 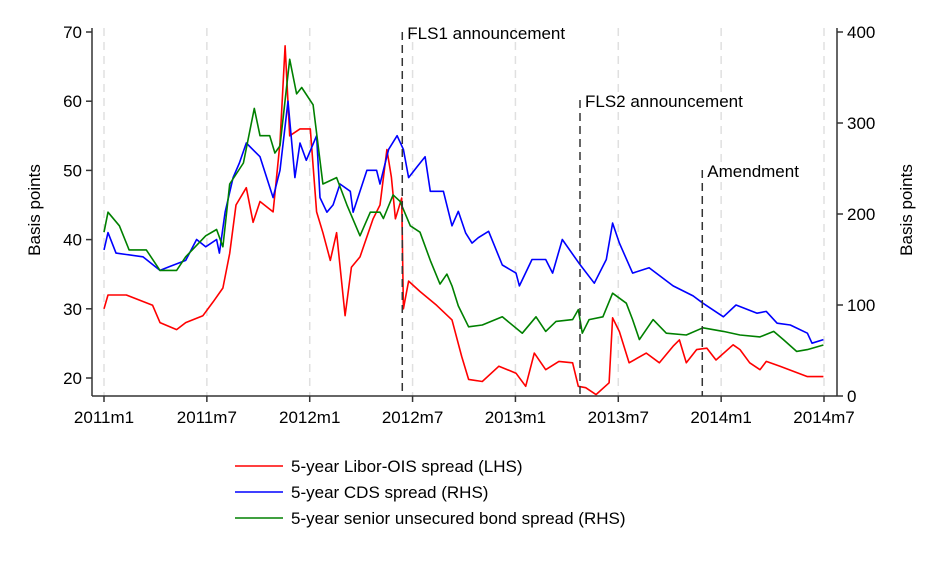 What do you see at coordinates (753, 171) in the screenshot?
I see `event-label: Amendment` at bounding box center [753, 171].